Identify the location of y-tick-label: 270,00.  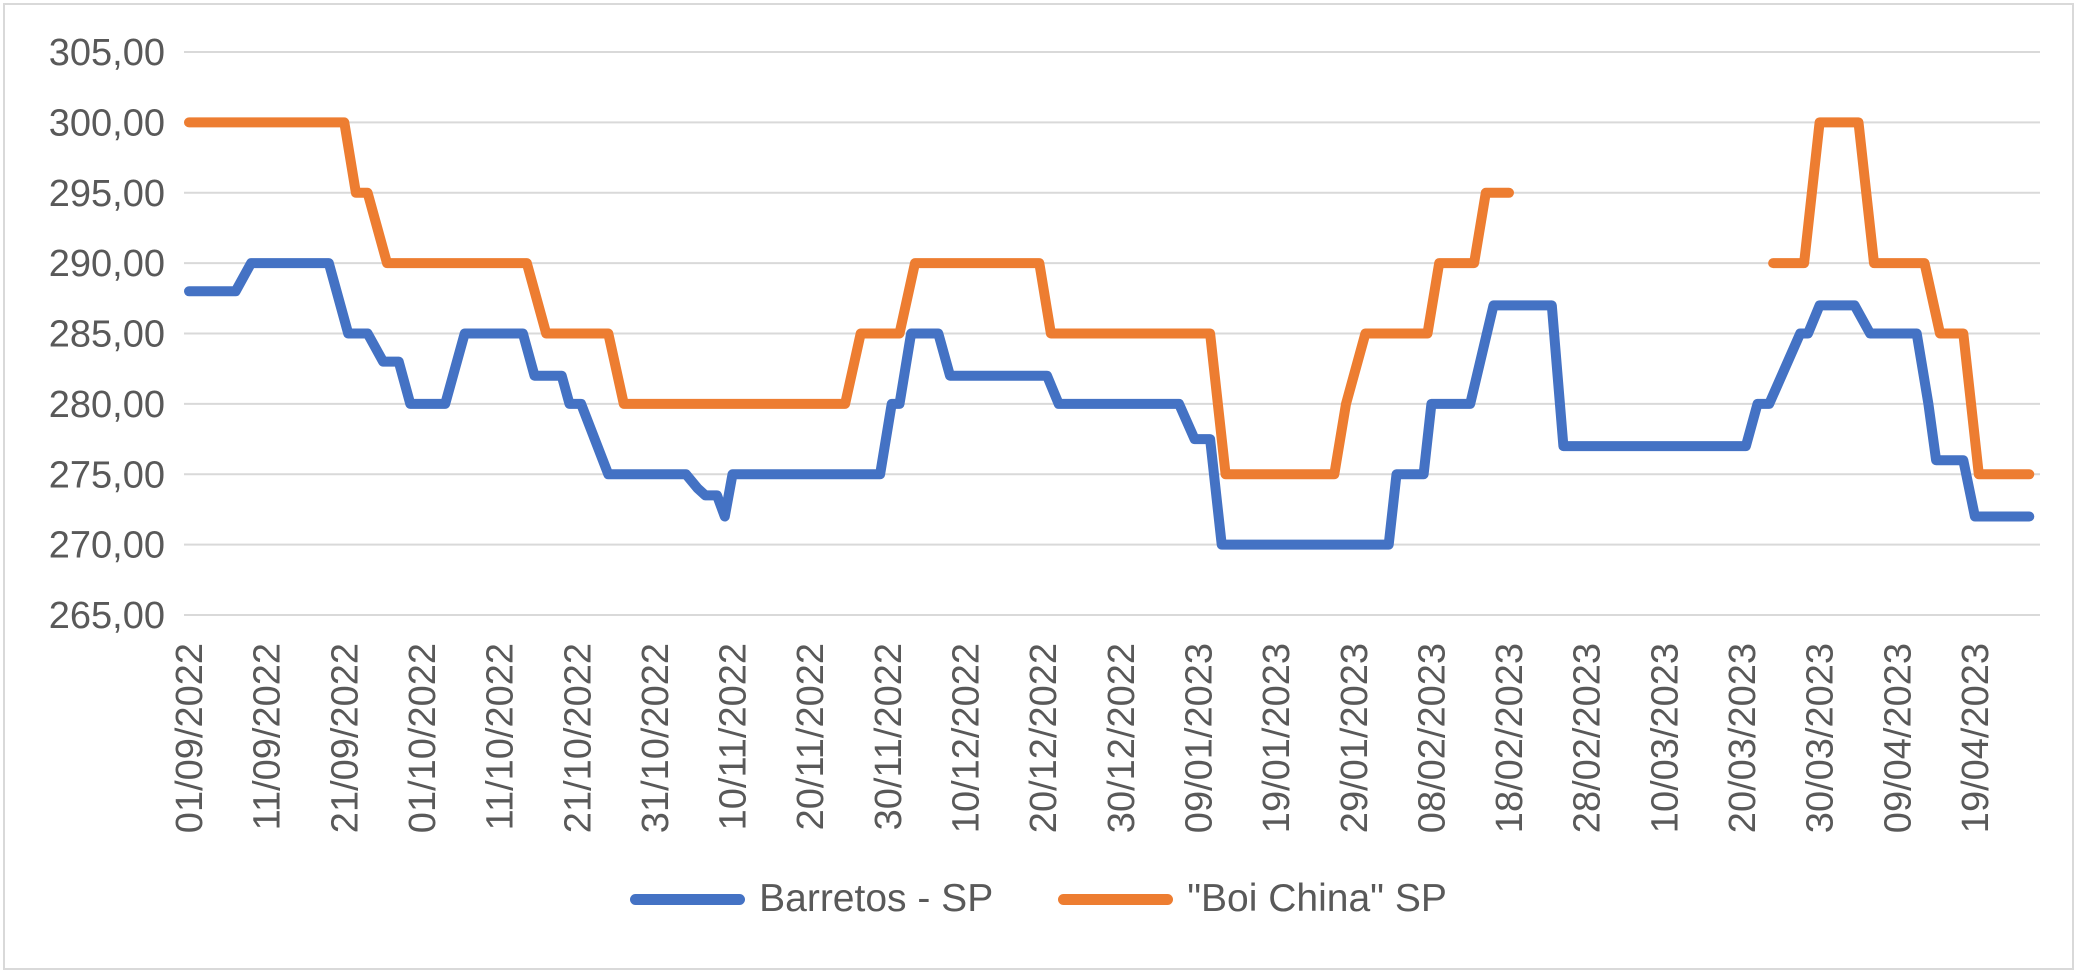
(107, 546).